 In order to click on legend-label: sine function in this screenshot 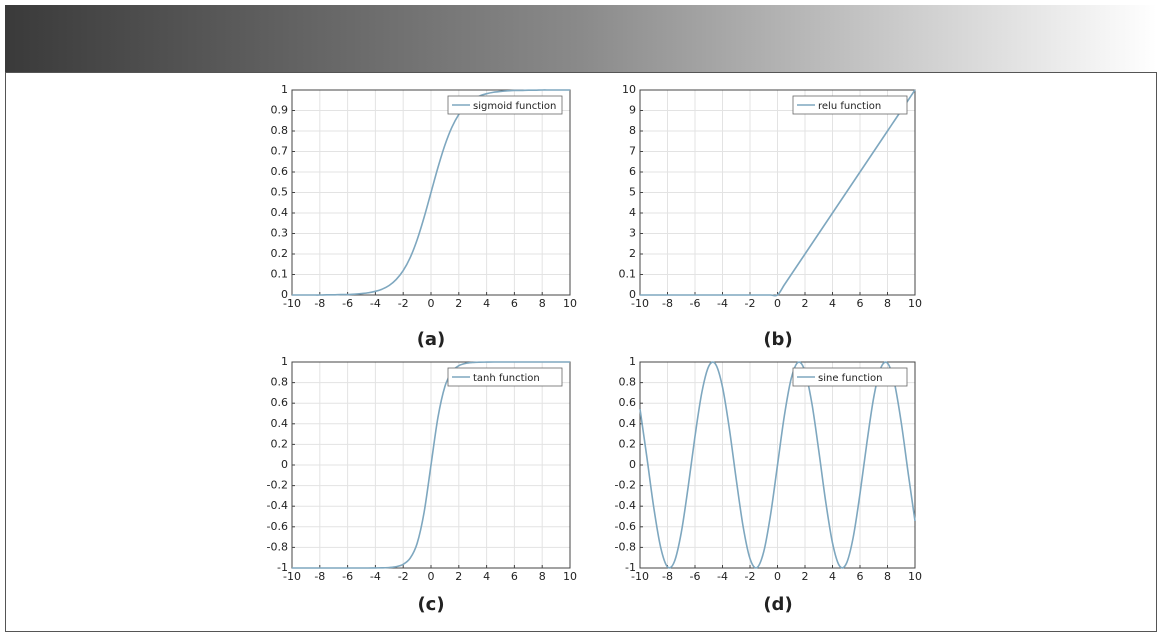, I will do `click(850, 378)`.